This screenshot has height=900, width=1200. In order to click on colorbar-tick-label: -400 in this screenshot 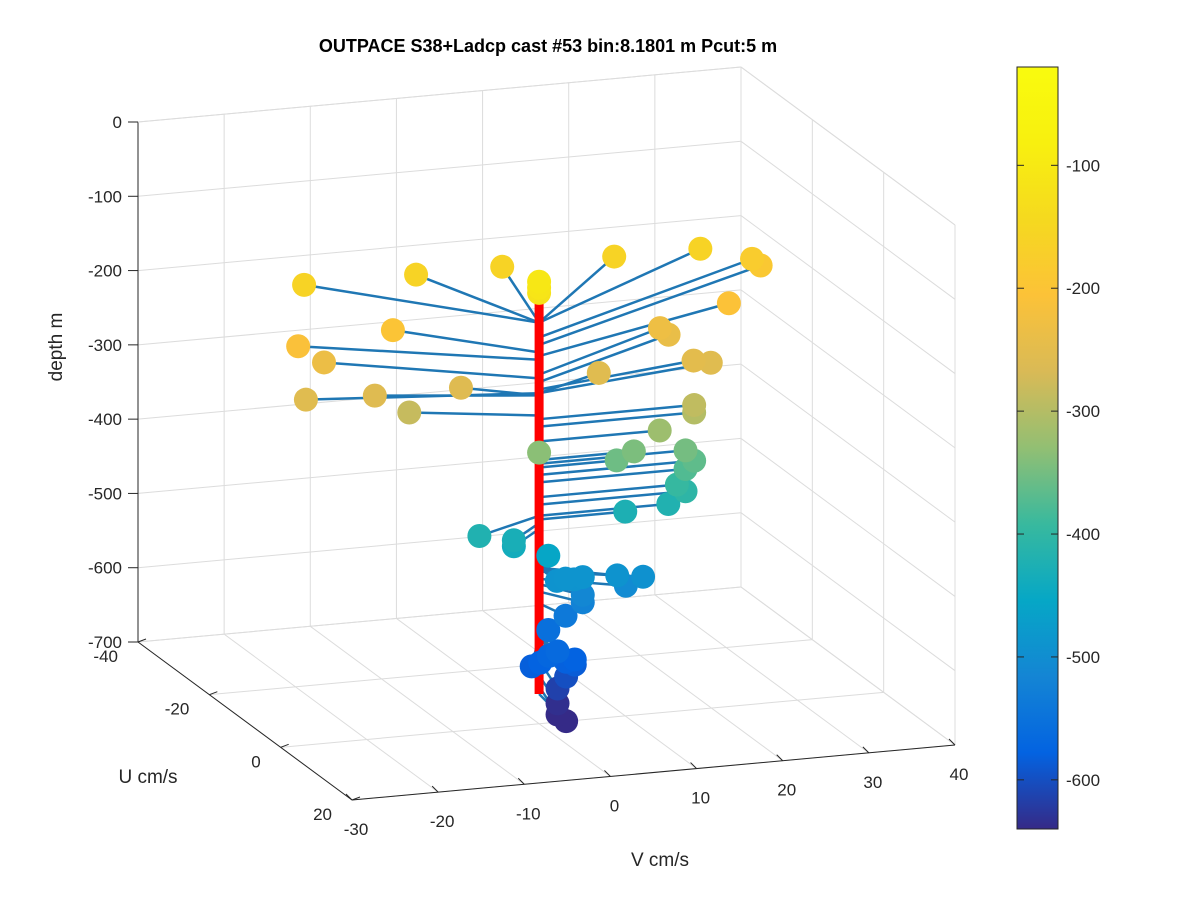, I will do `click(1083, 534)`.